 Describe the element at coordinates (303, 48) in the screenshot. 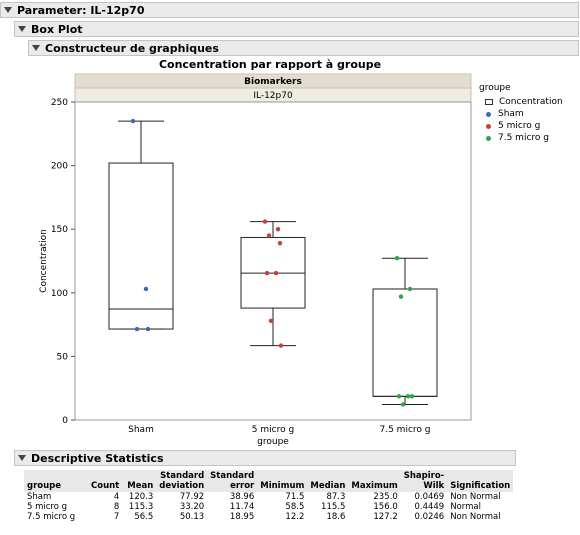

I see `builder-outline-header: Constructeur de graphiques` at that location.